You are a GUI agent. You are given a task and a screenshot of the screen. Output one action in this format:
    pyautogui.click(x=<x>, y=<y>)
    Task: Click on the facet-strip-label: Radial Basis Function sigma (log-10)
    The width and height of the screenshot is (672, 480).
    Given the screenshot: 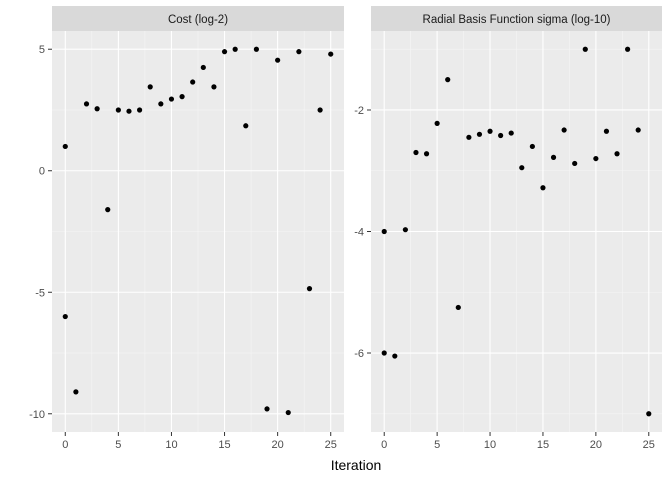 What is the action you would take?
    pyautogui.click(x=517, y=20)
    